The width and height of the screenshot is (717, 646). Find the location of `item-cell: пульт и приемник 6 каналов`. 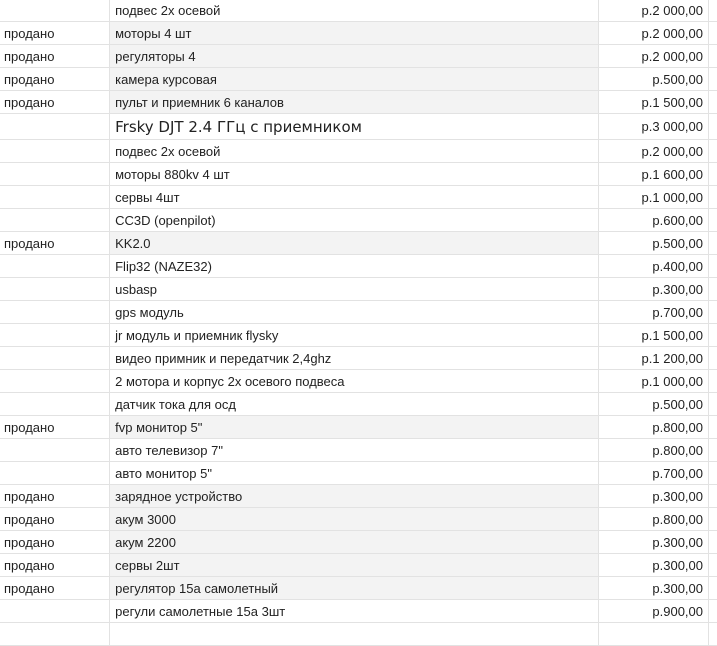

item-cell: пульт и приемник 6 каналов is located at coordinates (354, 102).